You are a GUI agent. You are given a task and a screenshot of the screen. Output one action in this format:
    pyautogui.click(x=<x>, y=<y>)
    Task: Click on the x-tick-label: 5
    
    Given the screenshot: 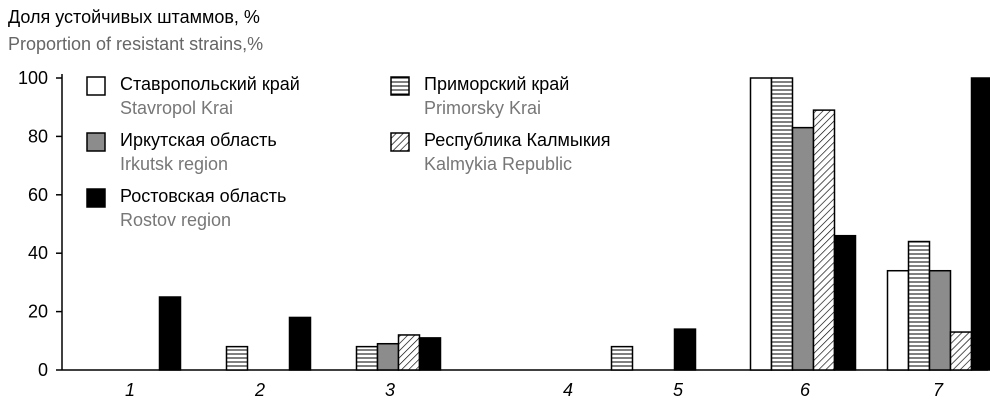 What is the action you would take?
    pyautogui.click(x=678, y=390)
    